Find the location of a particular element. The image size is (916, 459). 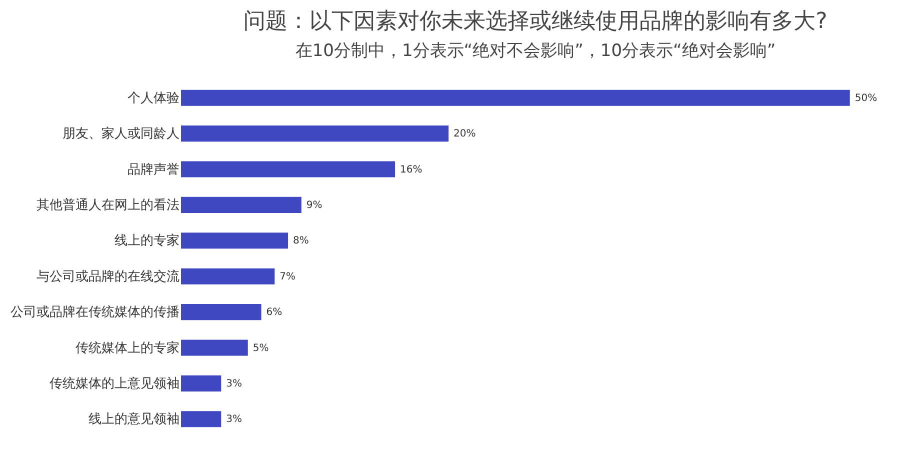

data-label: 7% is located at coordinates (288, 276).